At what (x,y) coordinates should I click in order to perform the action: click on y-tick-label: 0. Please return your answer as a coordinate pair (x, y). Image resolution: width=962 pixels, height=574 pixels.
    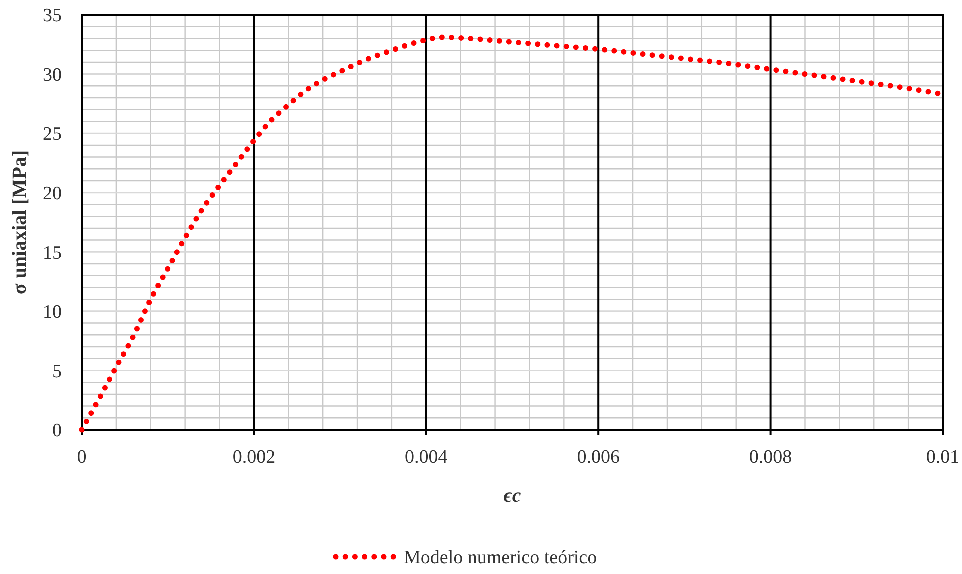
    Looking at the image, I should click on (57, 431).